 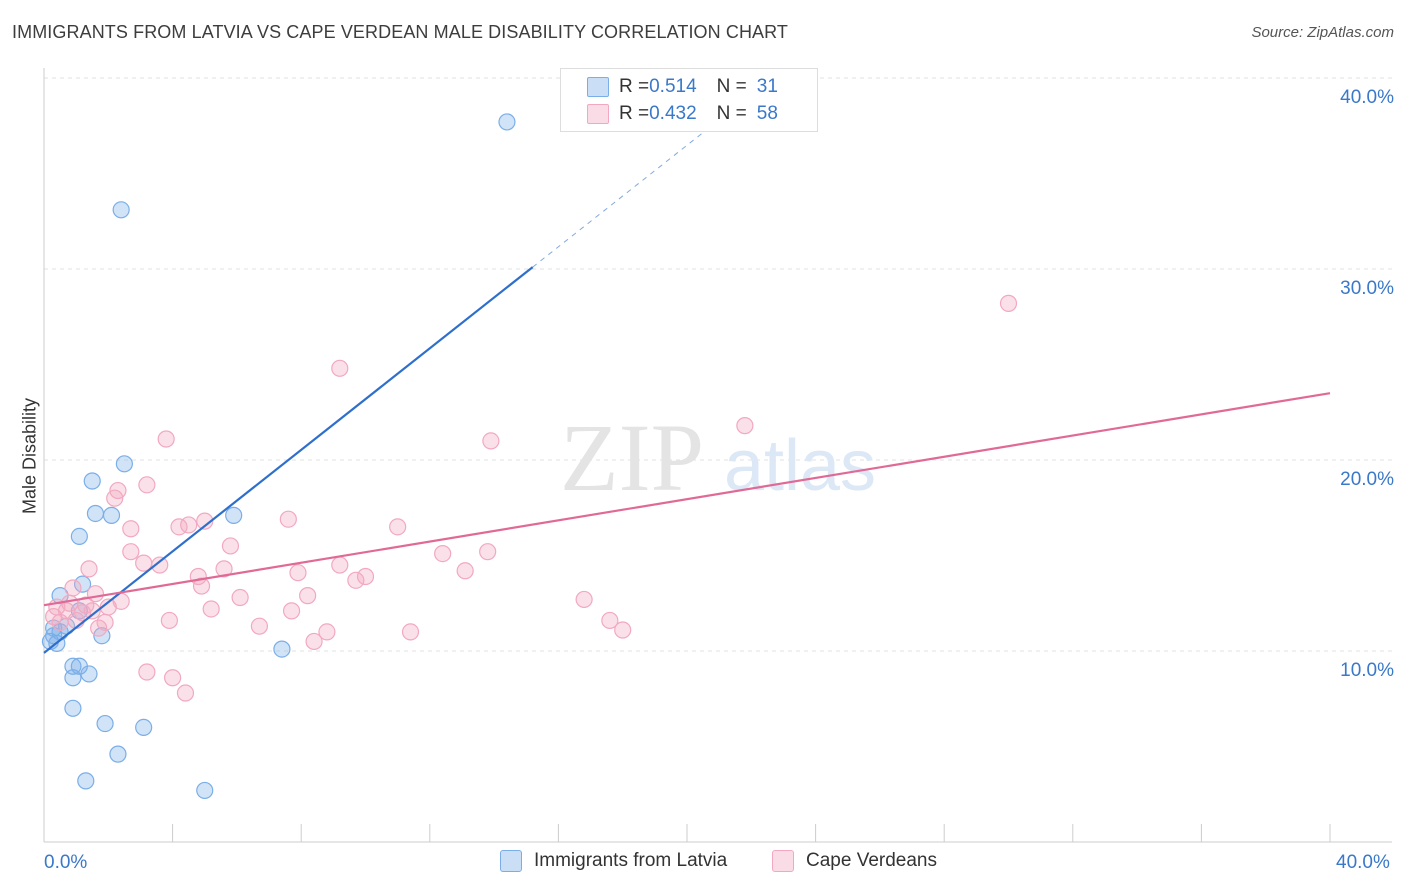 I want to click on n-value: 31, so click(x=767, y=86).